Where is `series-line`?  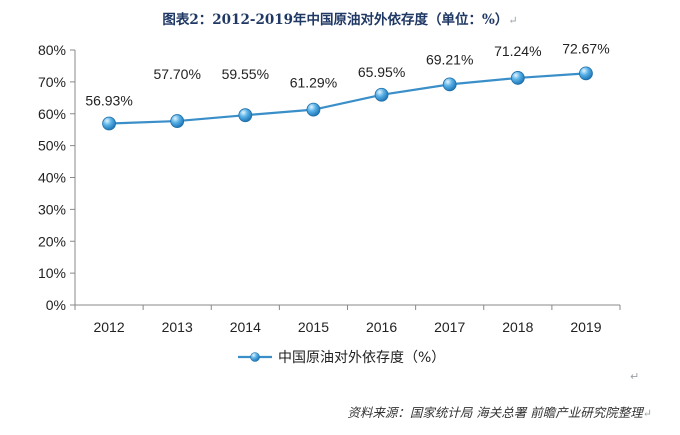 series-line is located at coordinates (348, 98).